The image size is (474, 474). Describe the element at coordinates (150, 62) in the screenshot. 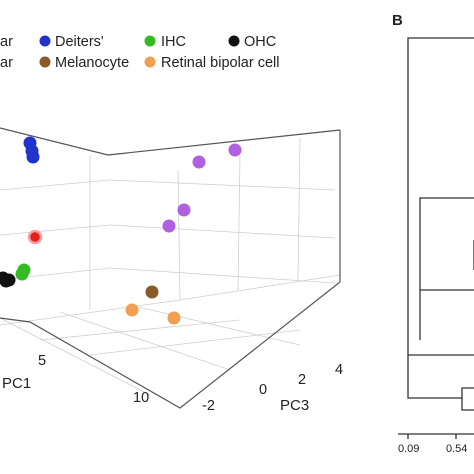

I see `legend-marker-retinal-bipolar` at that location.